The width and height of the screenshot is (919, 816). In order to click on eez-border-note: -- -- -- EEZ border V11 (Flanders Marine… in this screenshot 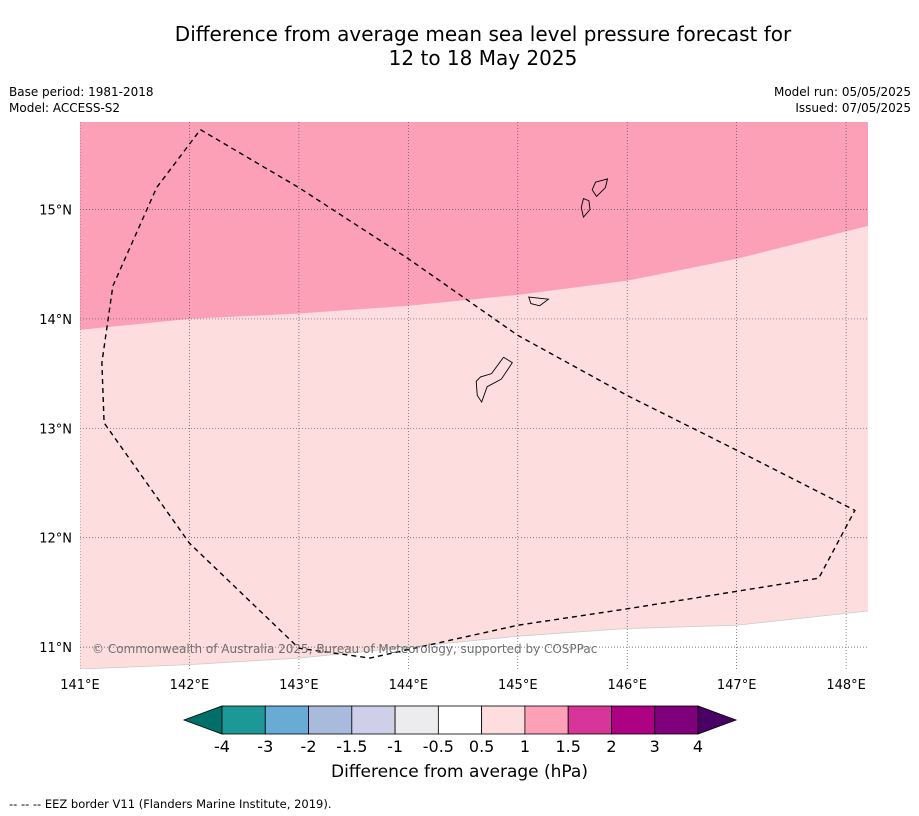, I will do `click(170, 804)`.